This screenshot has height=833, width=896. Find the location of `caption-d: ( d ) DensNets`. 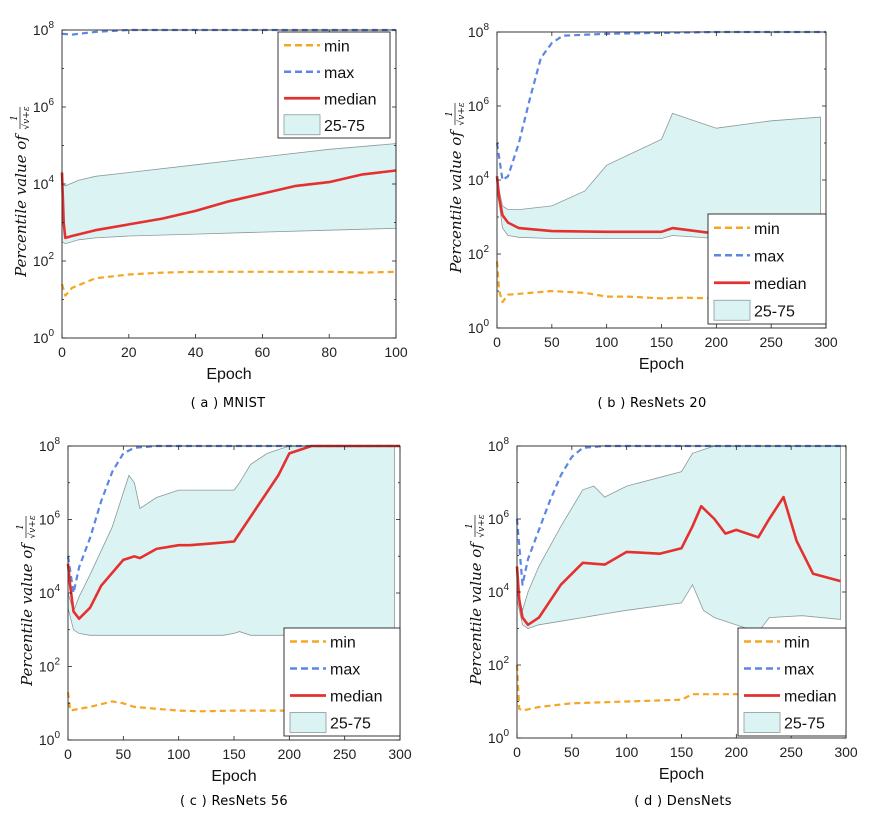

caption-d: ( d ) DensNets is located at coordinates (683, 801).